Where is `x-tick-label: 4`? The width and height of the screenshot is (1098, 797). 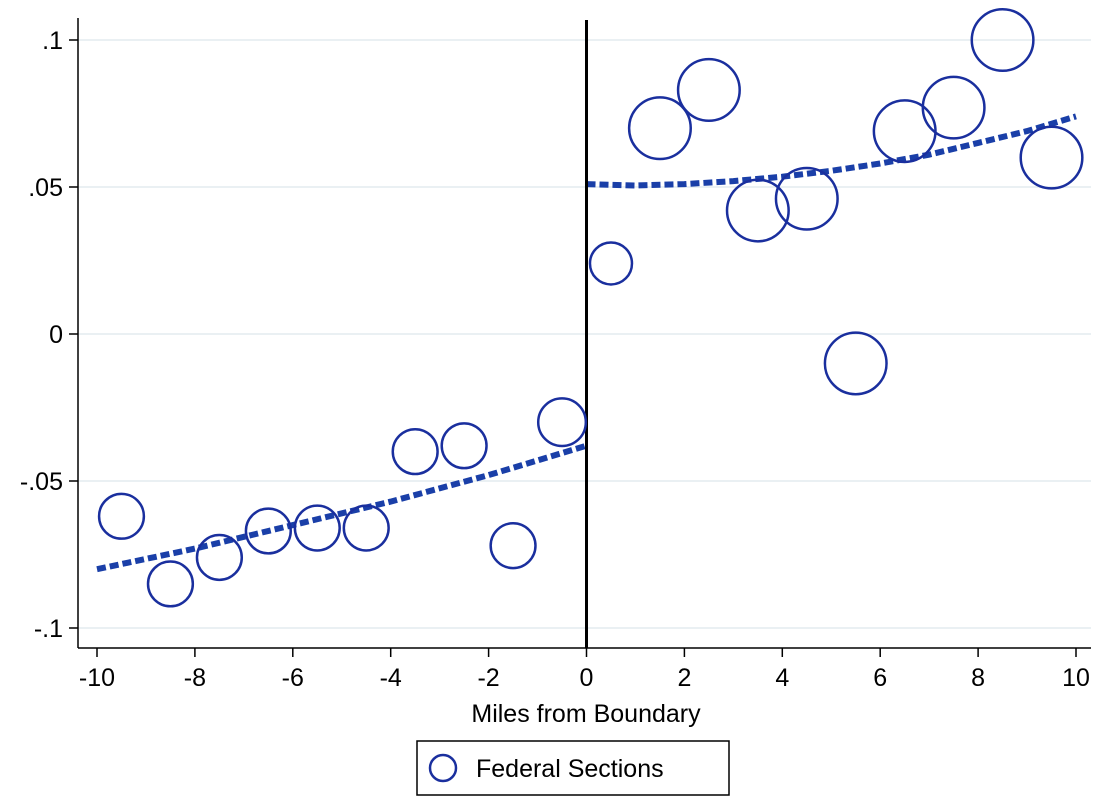 x-tick-label: 4 is located at coordinates (782, 678).